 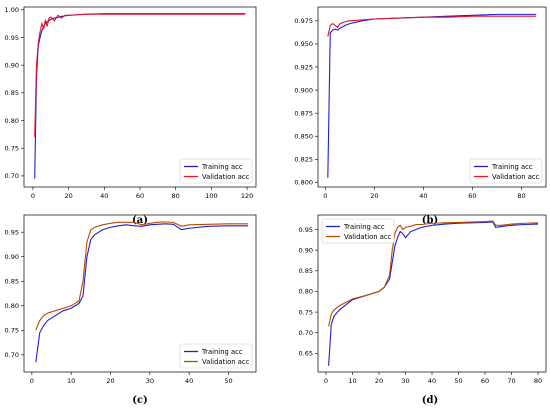 I want to click on x-tick-label: 100, so click(x=211, y=196).